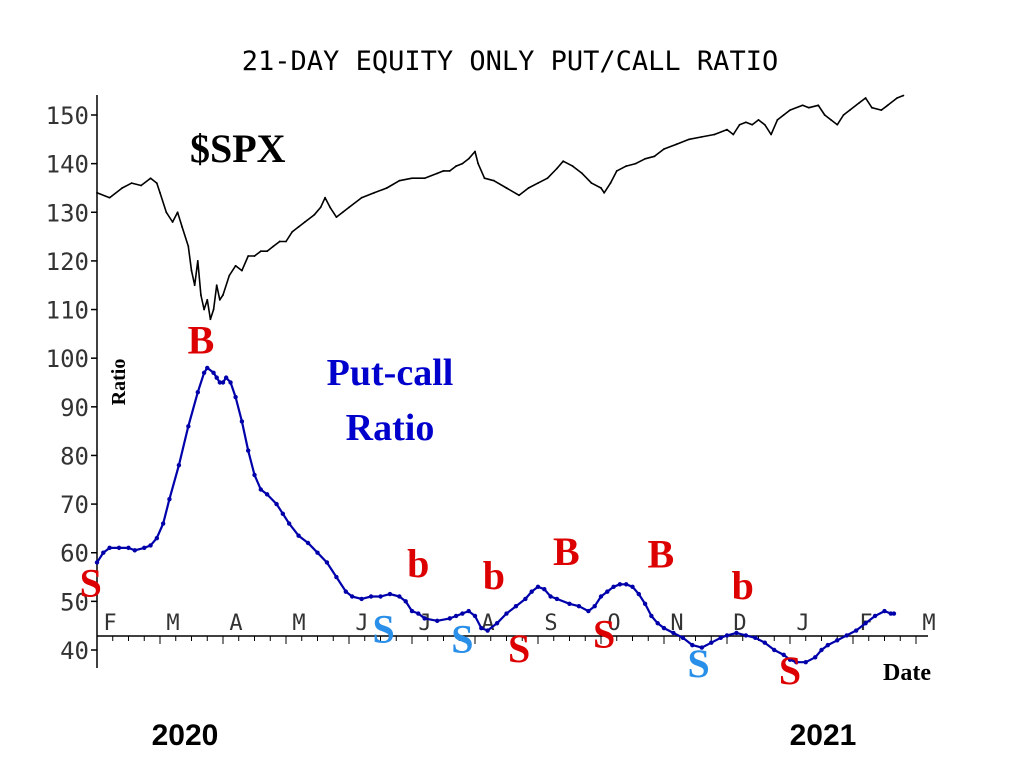 The width and height of the screenshot is (1019, 764). I want to click on y-tick-label: 40, so click(74, 651).